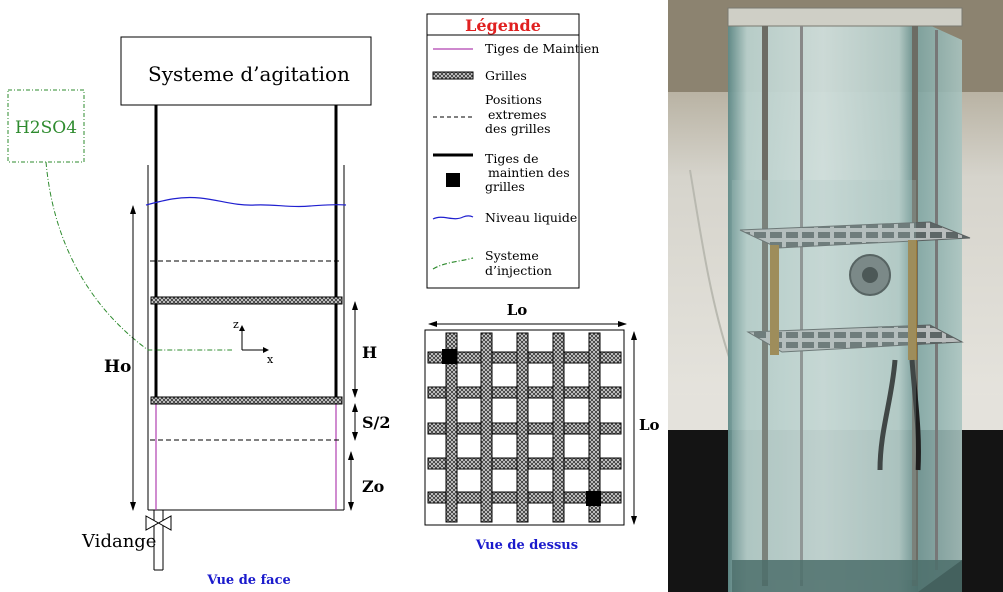 This screenshot has width=1003, height=592. I want to click on injection-label: H2SO4, so click(46, 128).